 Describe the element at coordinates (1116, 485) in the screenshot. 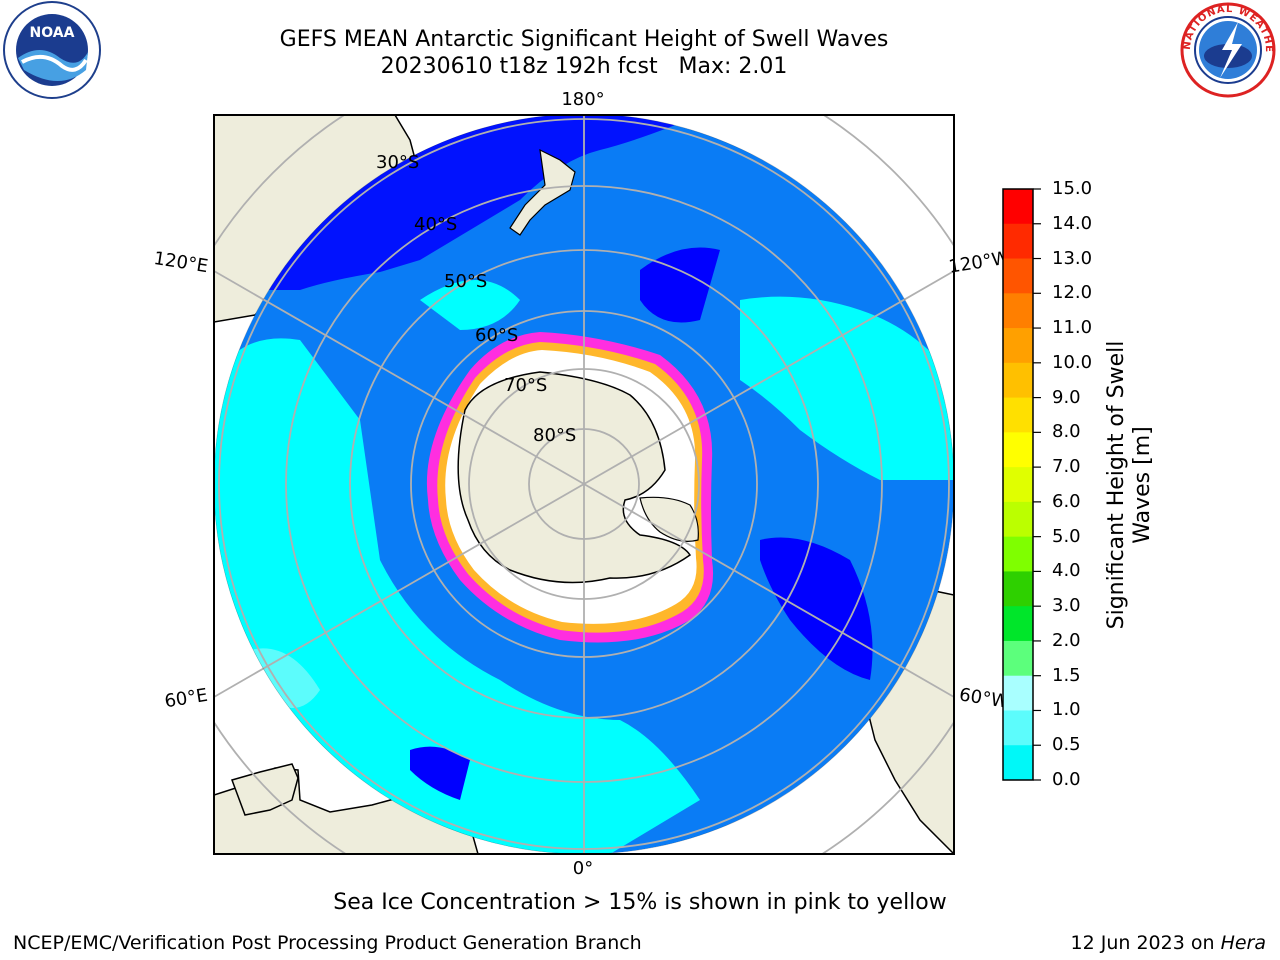

I see `colorbar-title-line1: Significant Height of Swell` at that location.